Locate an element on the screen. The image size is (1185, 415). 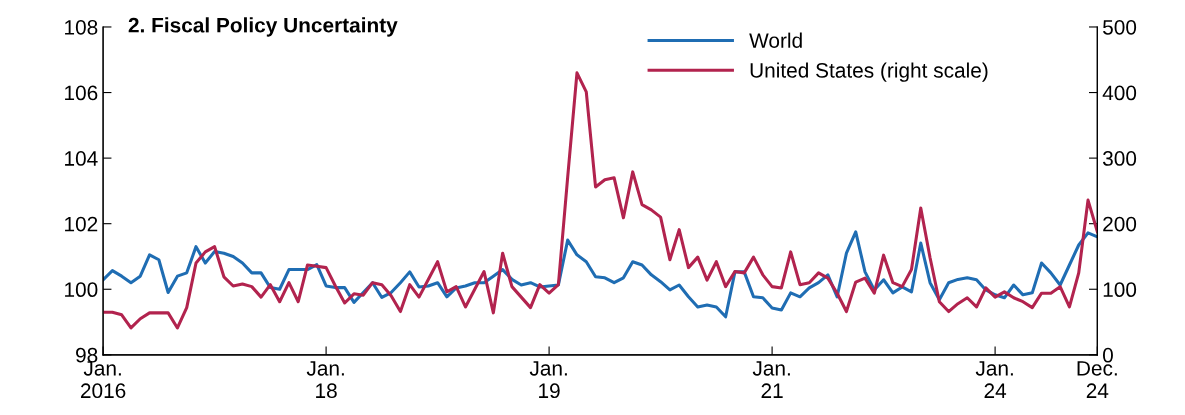
y-tick-label: 100 is located at coordinates (81, 290).